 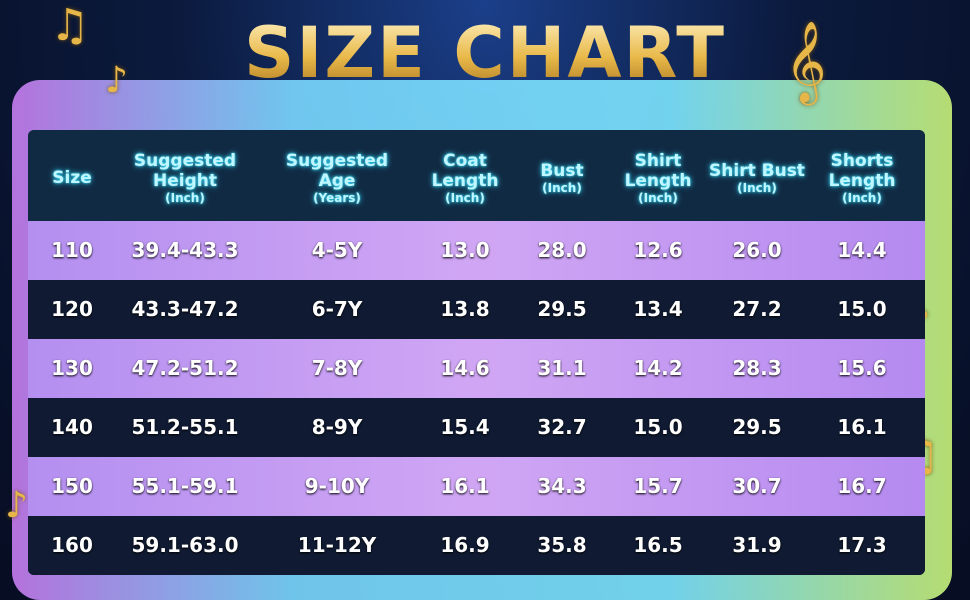 I want to click on table-cell: 28.3, so click(x=757, y=368).